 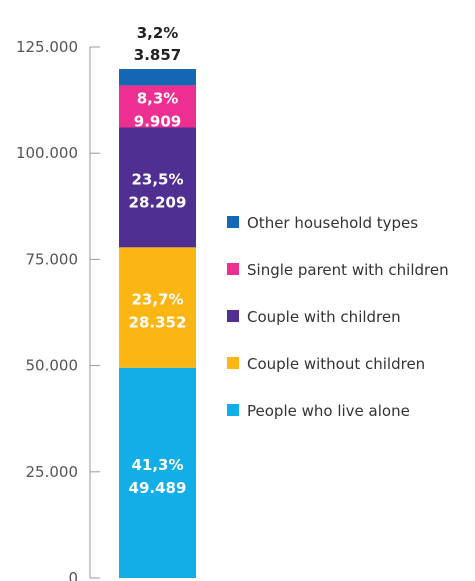 I want to click on segment-percent-label: 41,3%, so click(x=157, y=465).